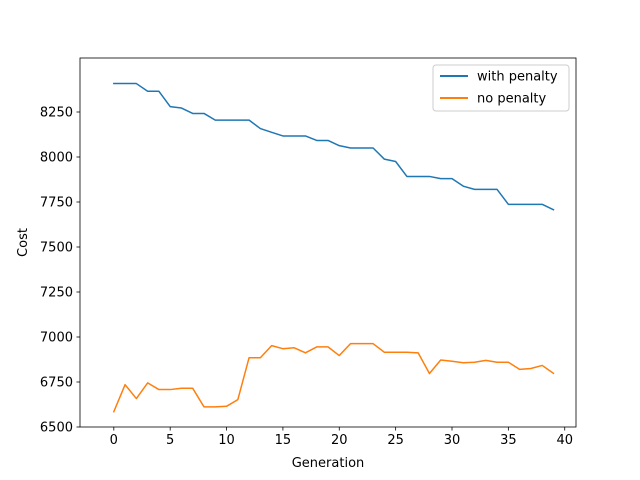 This screenshot has width=640, height=480. I want to click on legend: with penalty no penalty, so click(501, 88).